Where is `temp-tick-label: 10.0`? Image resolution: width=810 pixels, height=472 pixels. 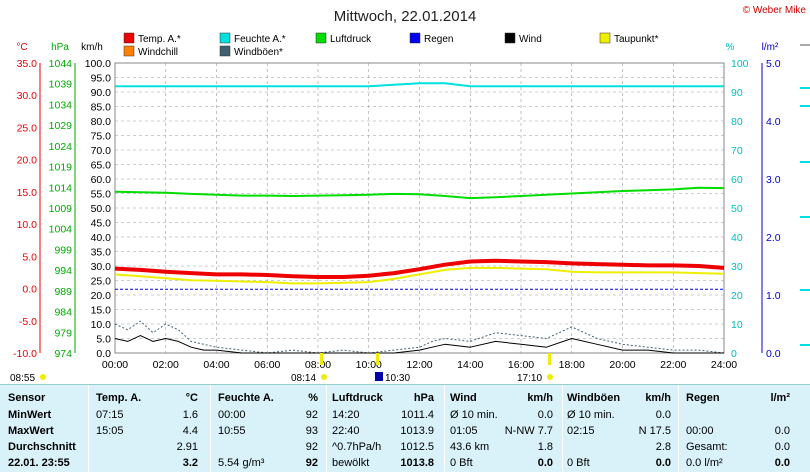
temp-tick-label: 10.0 is located at coordinates (27, 225).